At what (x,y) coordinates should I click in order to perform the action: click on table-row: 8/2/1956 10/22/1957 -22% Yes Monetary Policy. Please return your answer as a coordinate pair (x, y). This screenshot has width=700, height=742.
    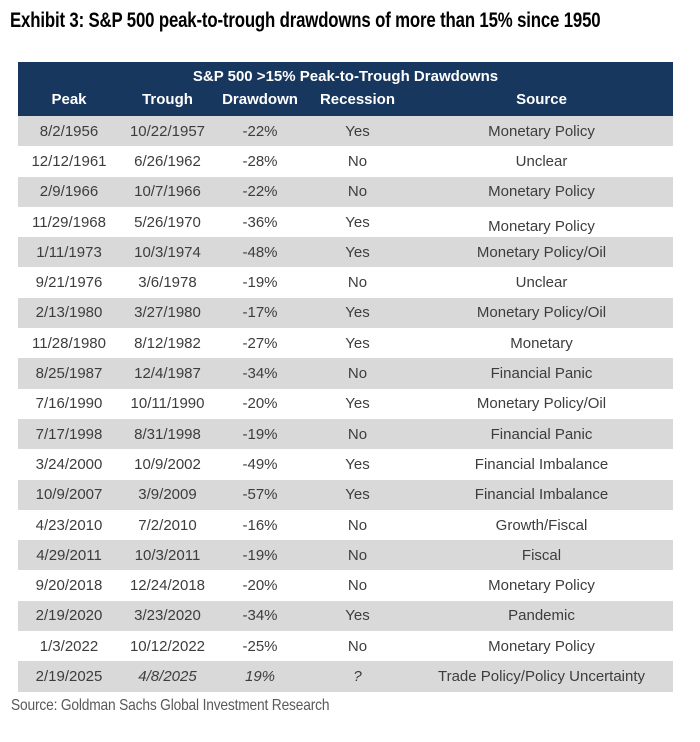
    Looking at the image, I should click on (345, 131).